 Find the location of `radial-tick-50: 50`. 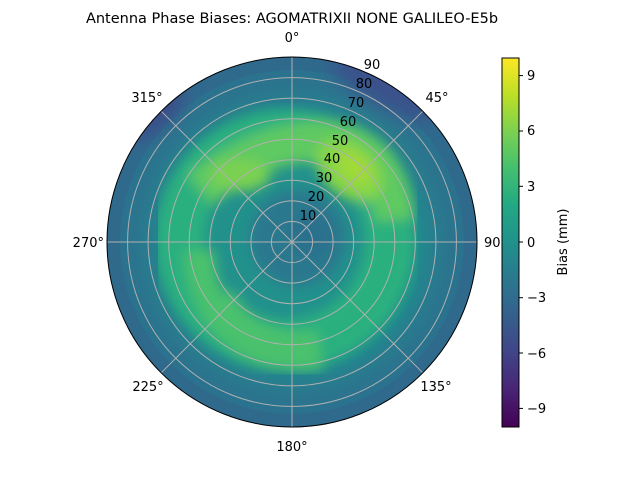

radial-tick-50: 50 is located at coordinates (340, 141).